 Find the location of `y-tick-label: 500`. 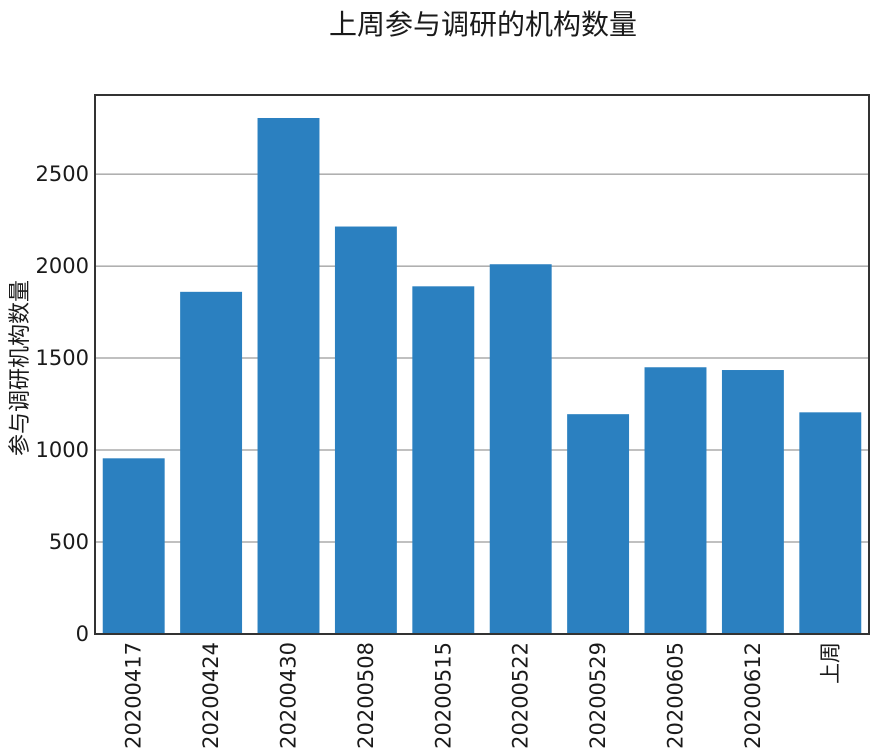

y-tick-label: 500 is located at coordinates (69, 542).